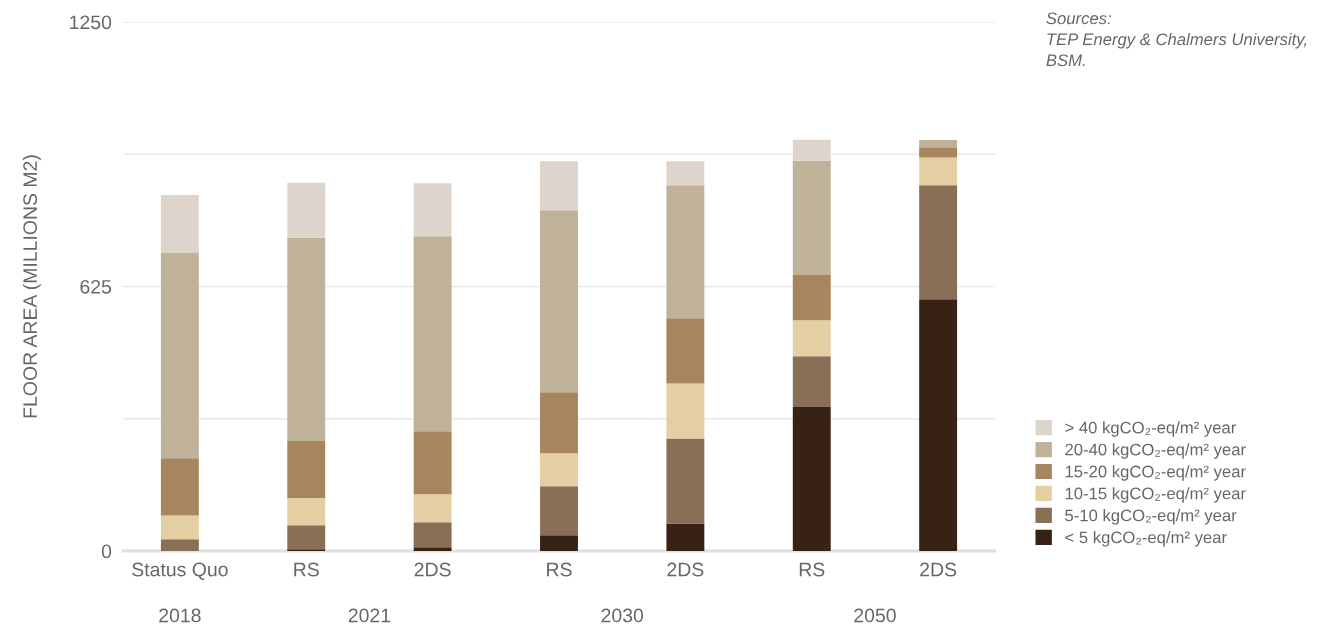 The height and width of the screenshot is (630, 1317). I want to click on legend-label: 20-40 kgCO₂-eq/m² year, so click(1155, 451).